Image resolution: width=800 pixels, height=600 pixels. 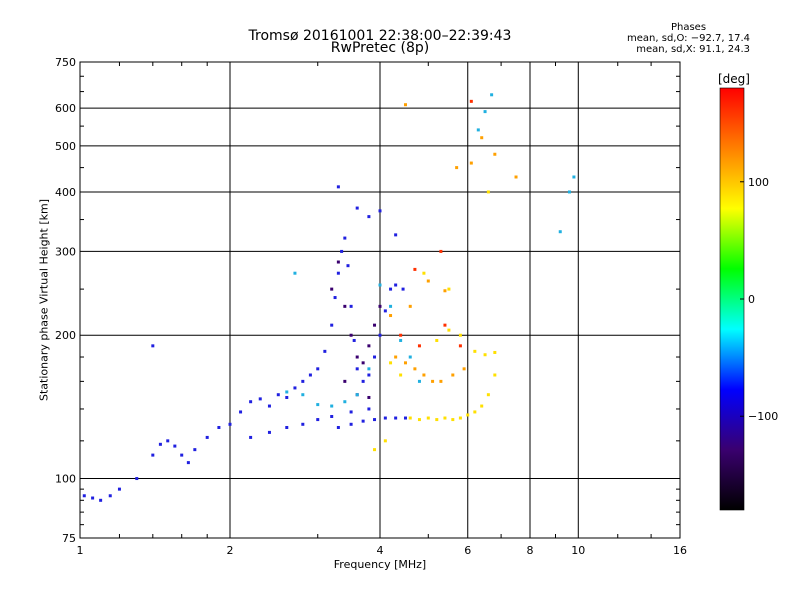 What do you see at coordinates (65, 479) in the screenshot?
I see `y-tick-label: 100` at bounding box center [65, 479].